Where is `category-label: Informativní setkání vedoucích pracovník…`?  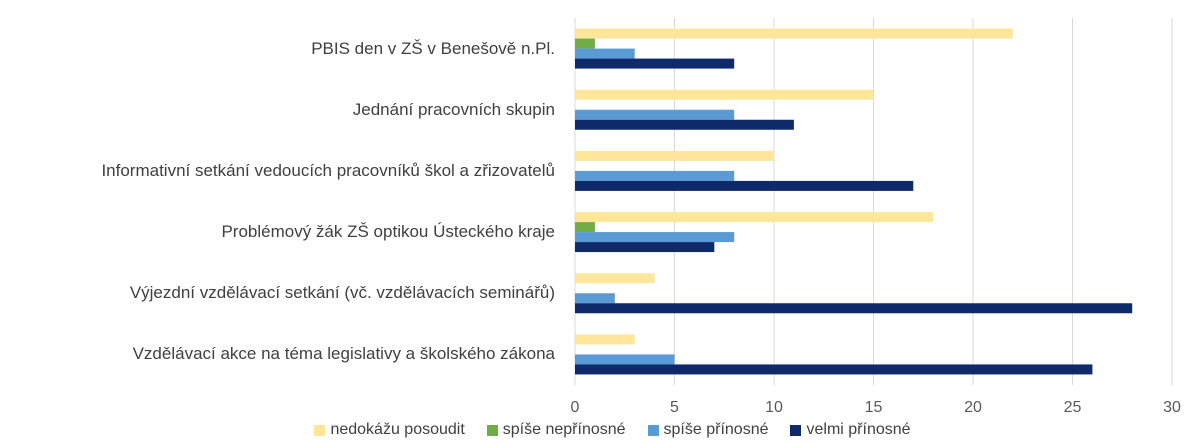 category-label: Informativní setkání vedoucích pracovník… is located at coordinates (328, 170).